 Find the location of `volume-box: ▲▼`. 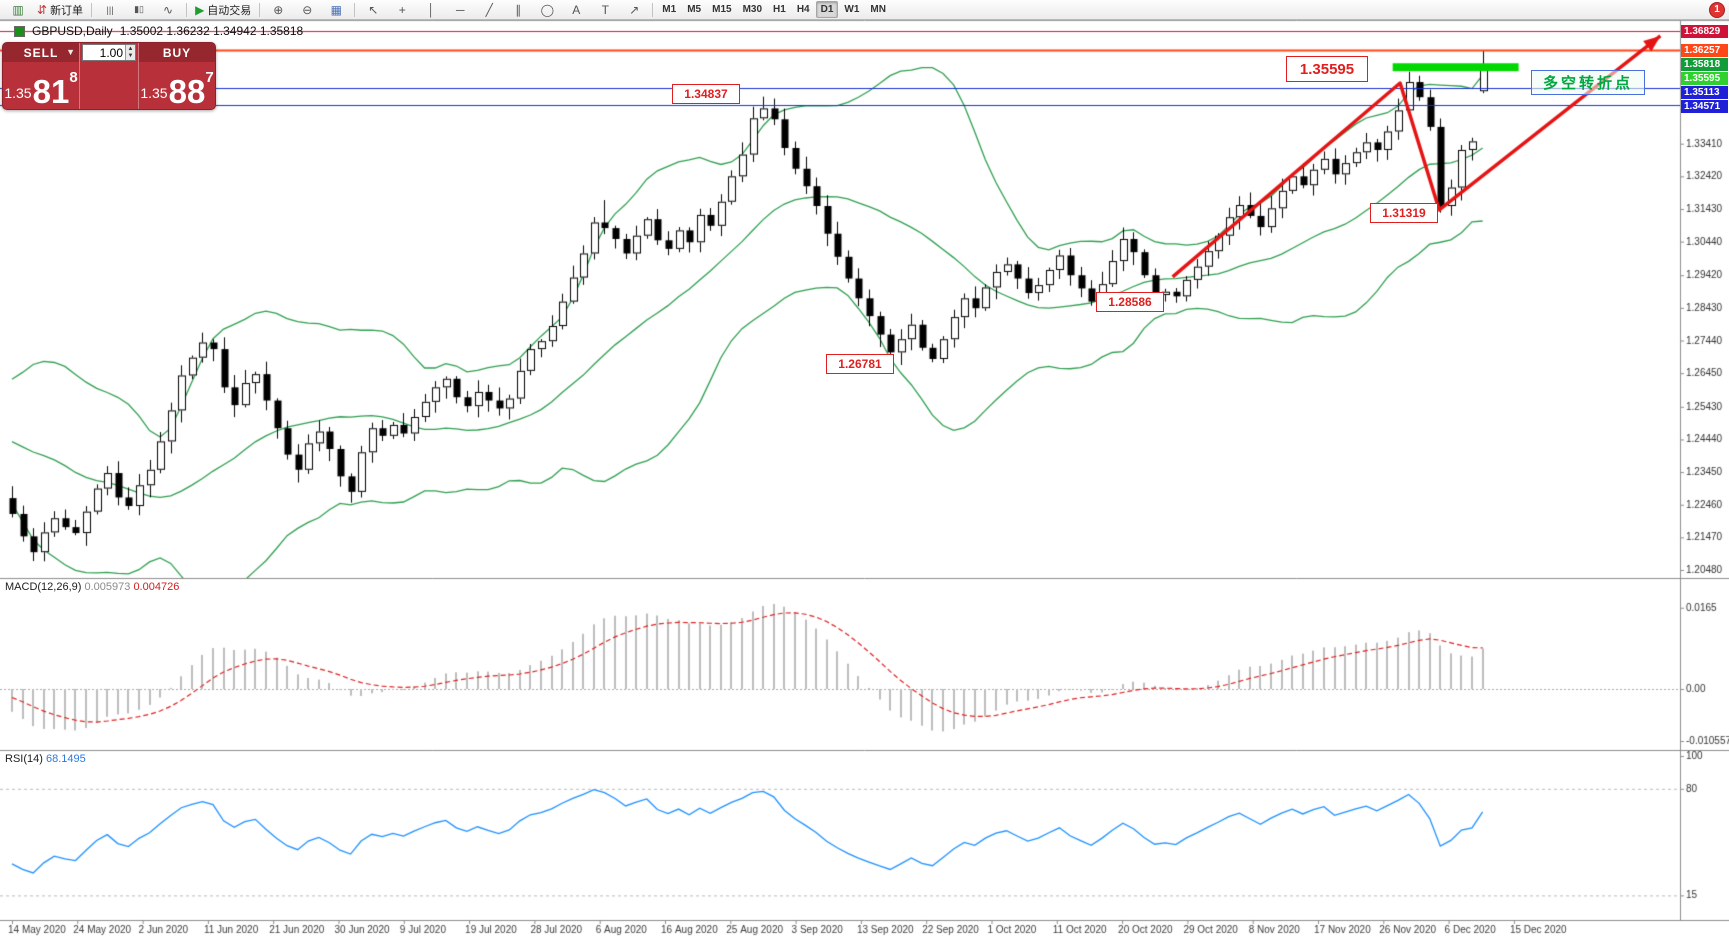

volume-box: ▲▼ is located at coordinates (109, 76).